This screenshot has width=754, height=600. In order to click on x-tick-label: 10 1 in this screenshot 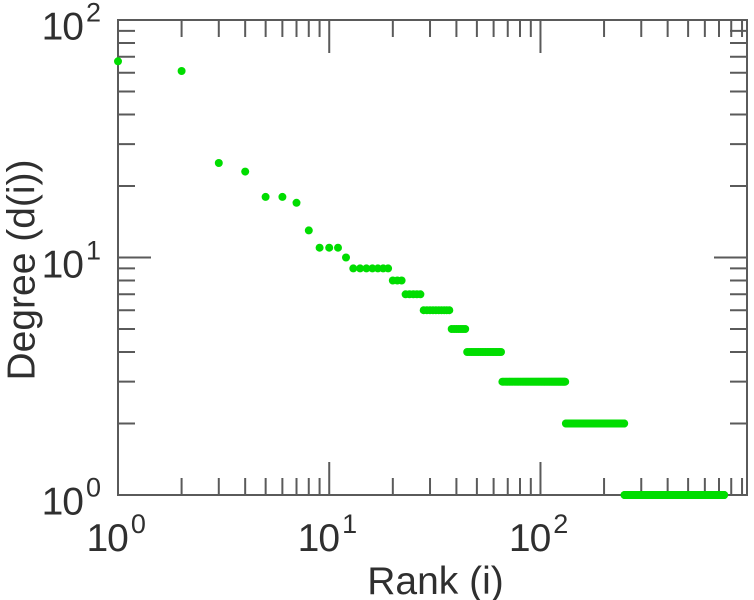, I will do `click(327, 535)`.